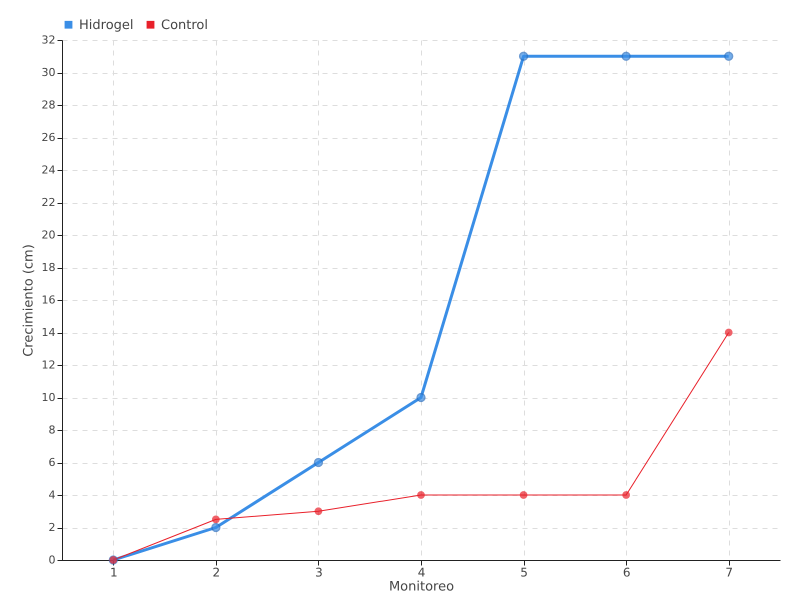 Image resolution: width=800 pixels, height=600 pixels. Describe the element at coordinates (49, 105) in the screenshot. I see `y-tick-label: 28` at that location.